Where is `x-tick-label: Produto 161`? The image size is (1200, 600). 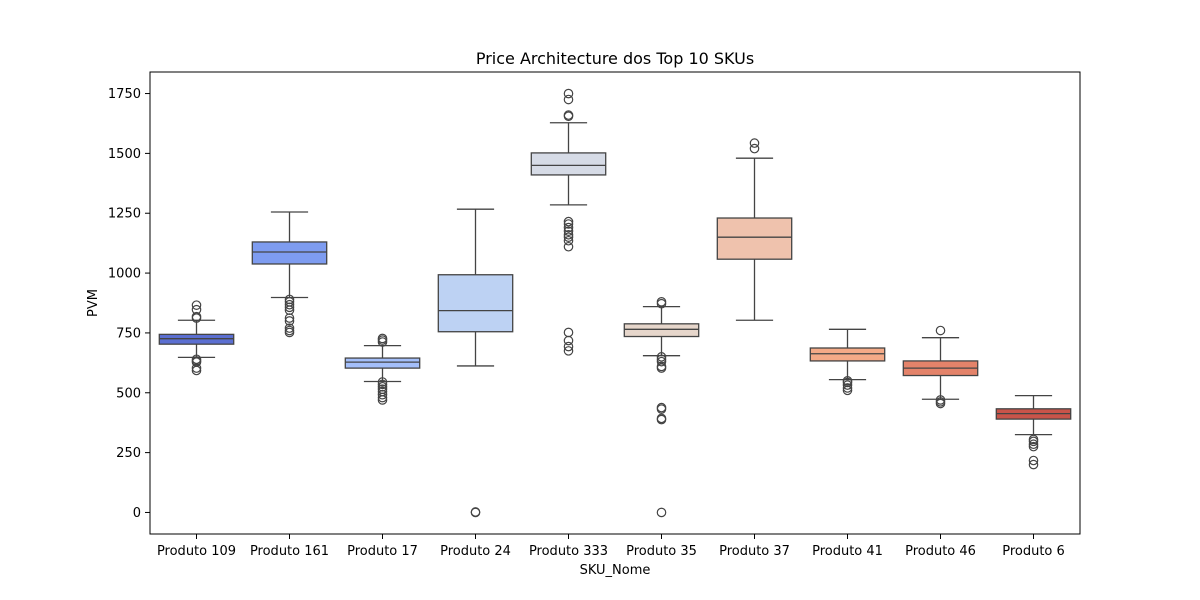 x-tick-label: Produto 161 is located at coordinates (289, 551).